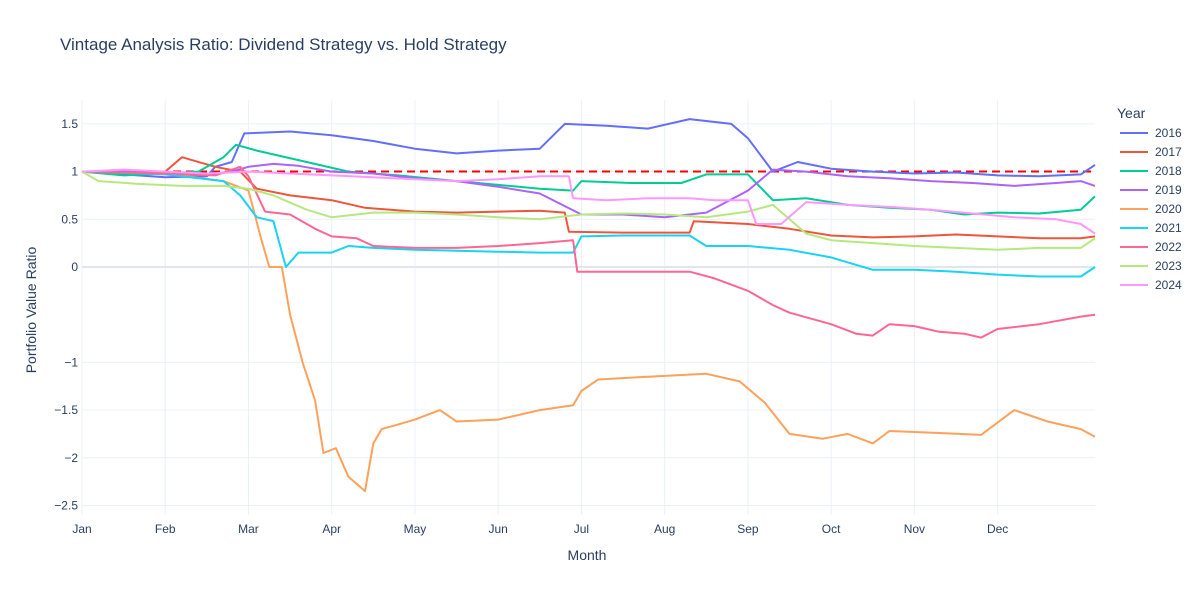 This screenshot has height=605, width=1200. What do you see at coordinates (1168, 190) in the screenshot?
I see `legend-label-2019: 2019` at bounding box center [1168, 190].